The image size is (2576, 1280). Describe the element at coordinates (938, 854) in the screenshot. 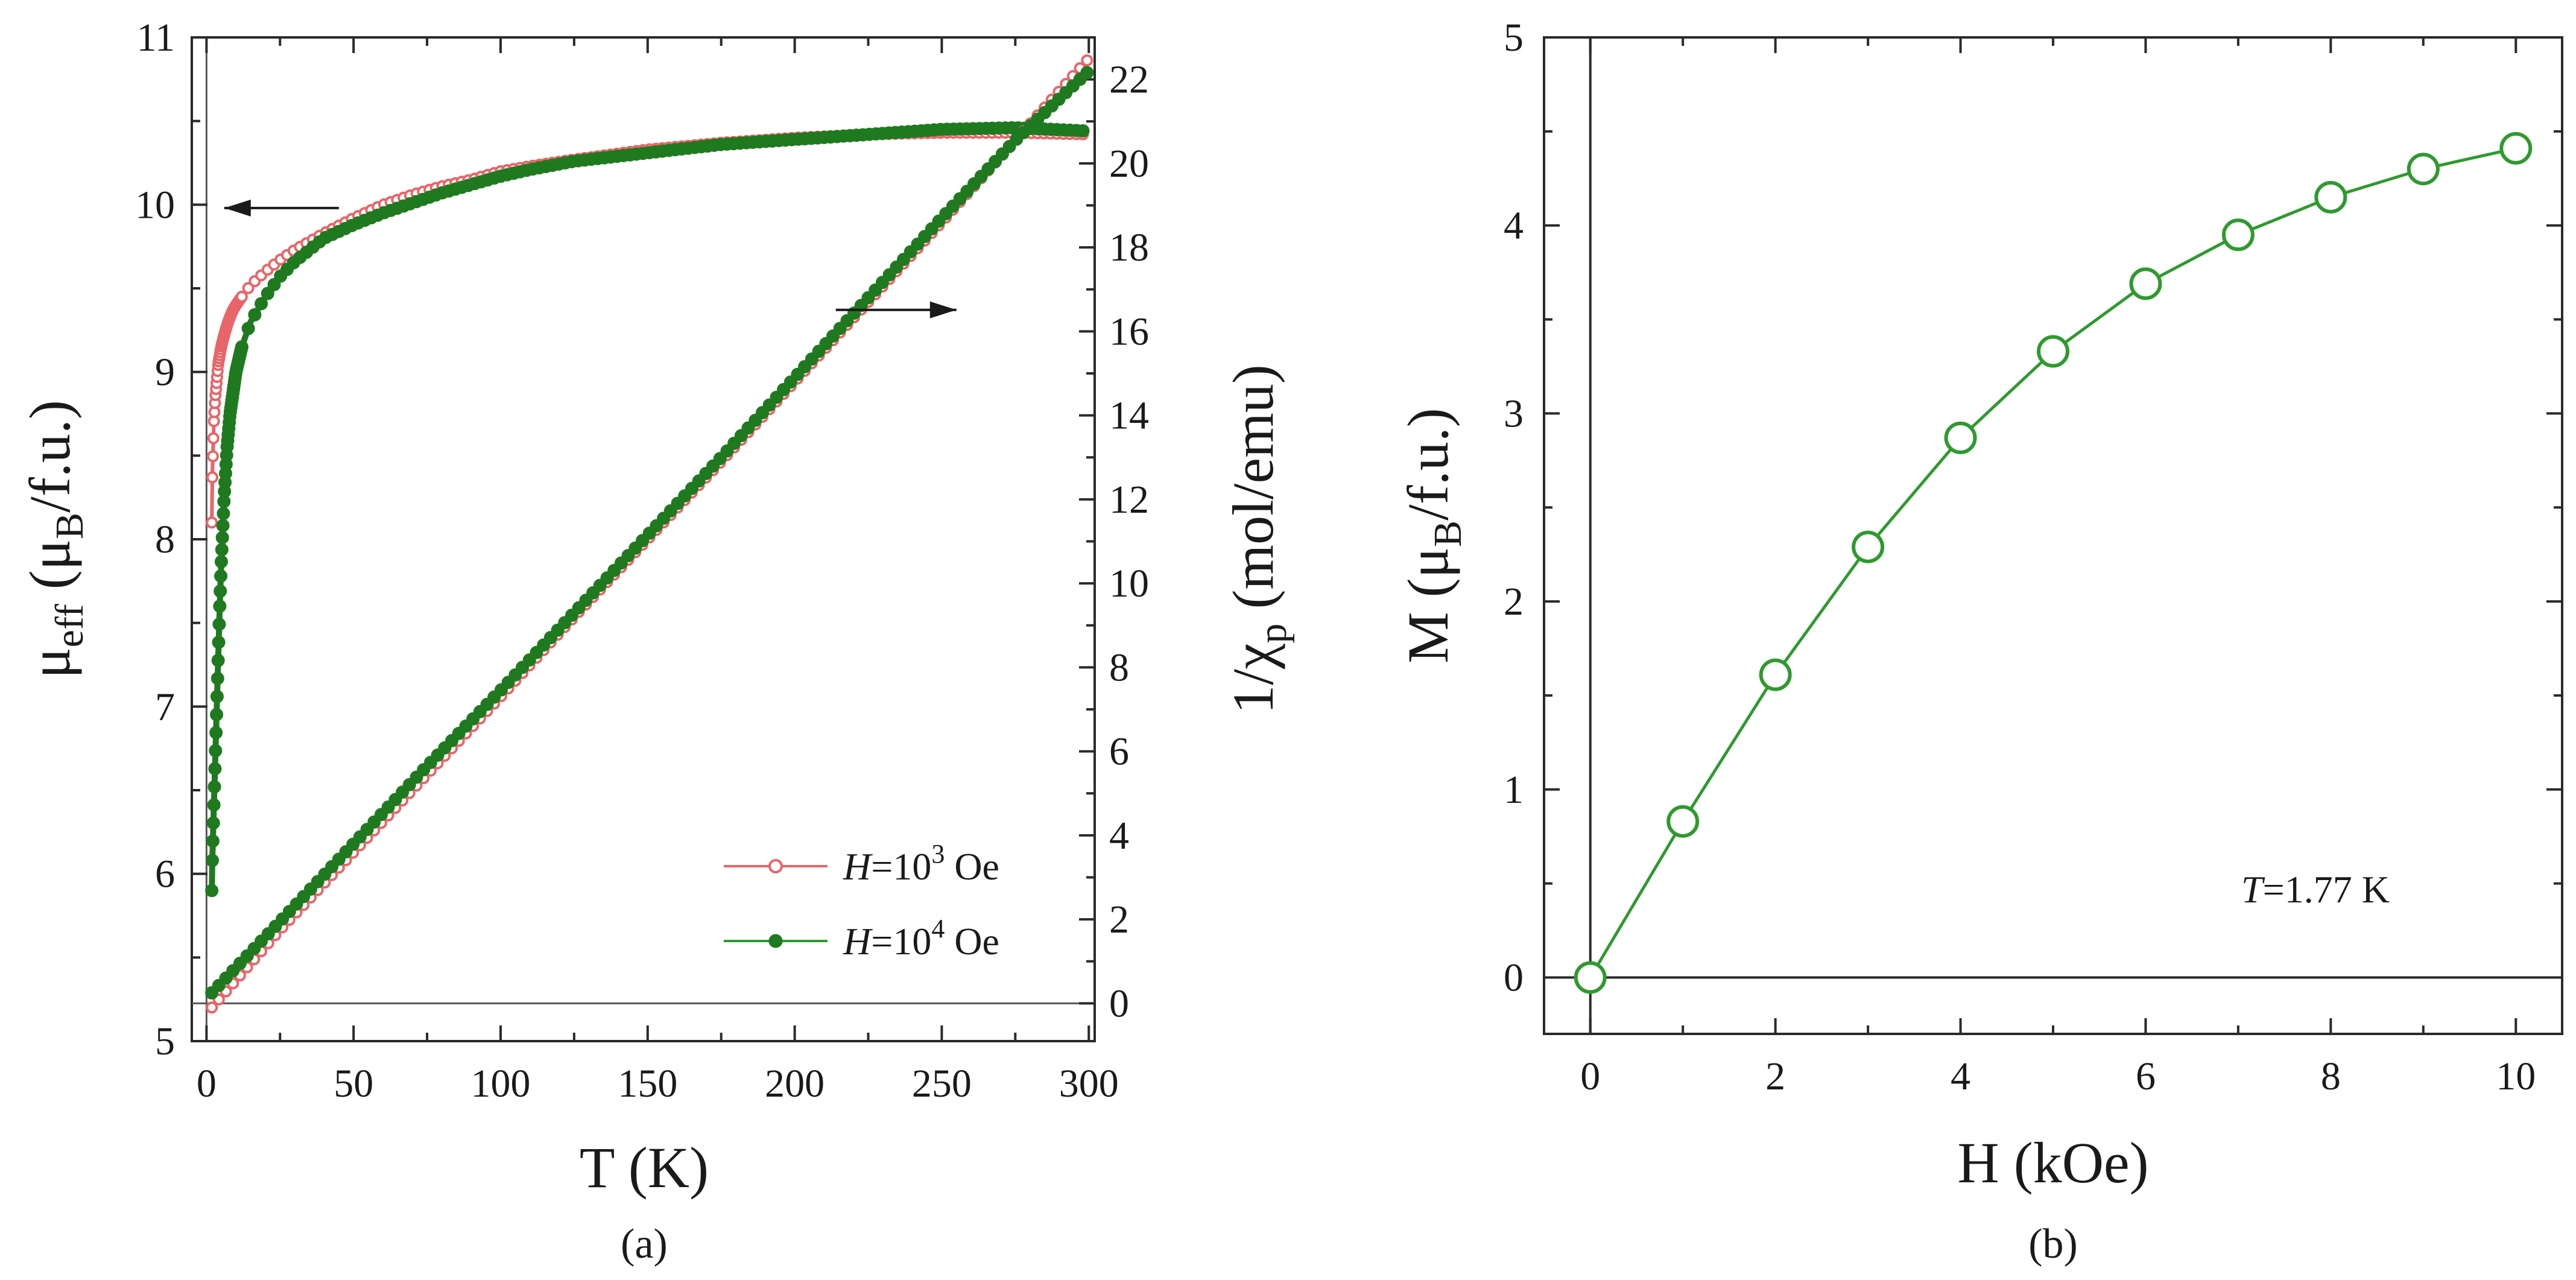

I see `legend-h1e3-sup: 3` at that location.